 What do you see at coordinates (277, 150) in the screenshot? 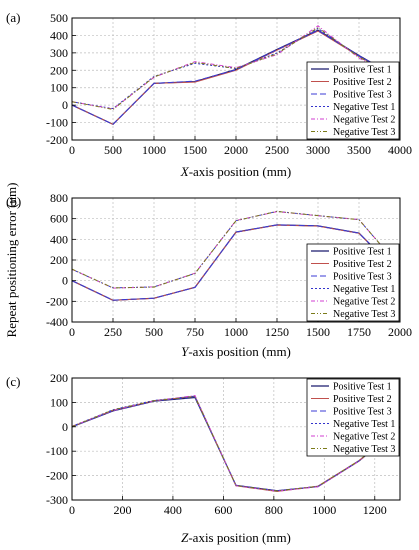
I see `x-tick-label: 2500` at bounding box center [277, 150].